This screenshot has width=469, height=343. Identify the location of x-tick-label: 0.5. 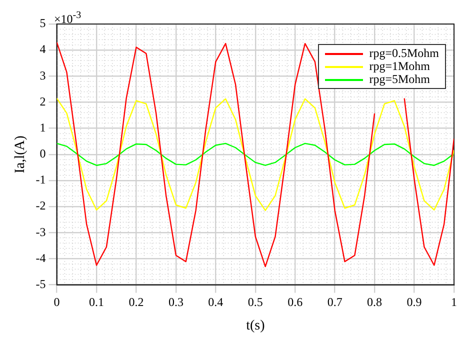
(255, 302).